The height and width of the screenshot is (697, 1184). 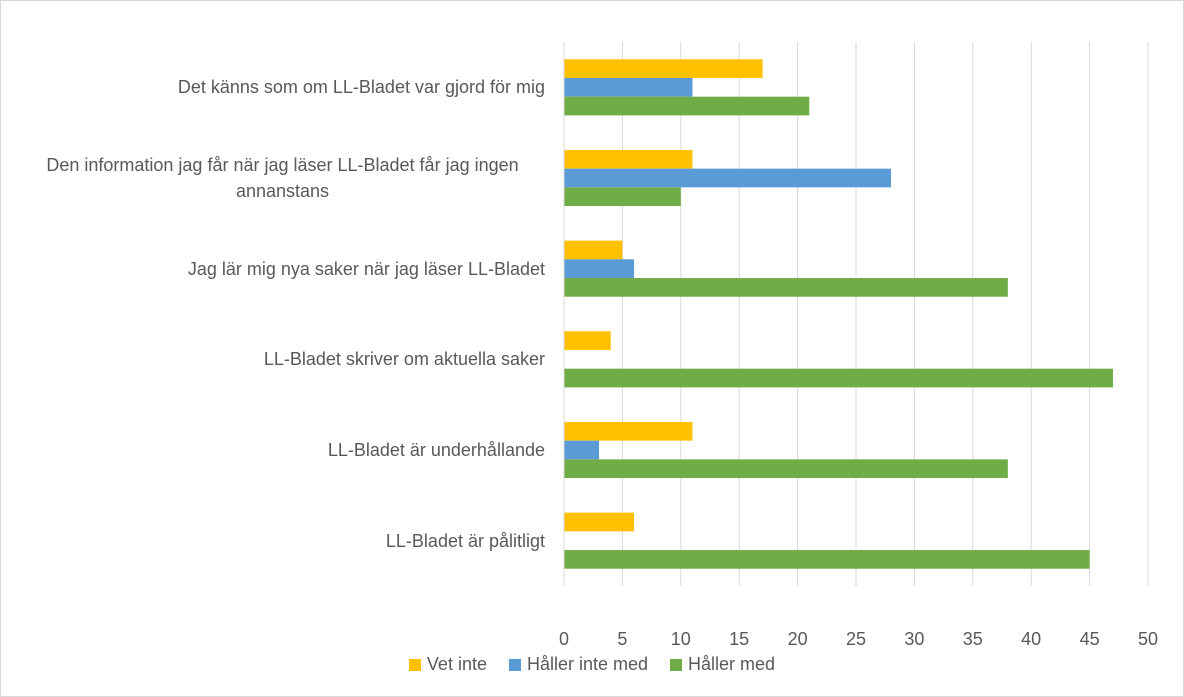 What do you see at coordinates (681, 639) in the screenshot?
I see `x-tick-label: 10` at bounding box center [681, 639].